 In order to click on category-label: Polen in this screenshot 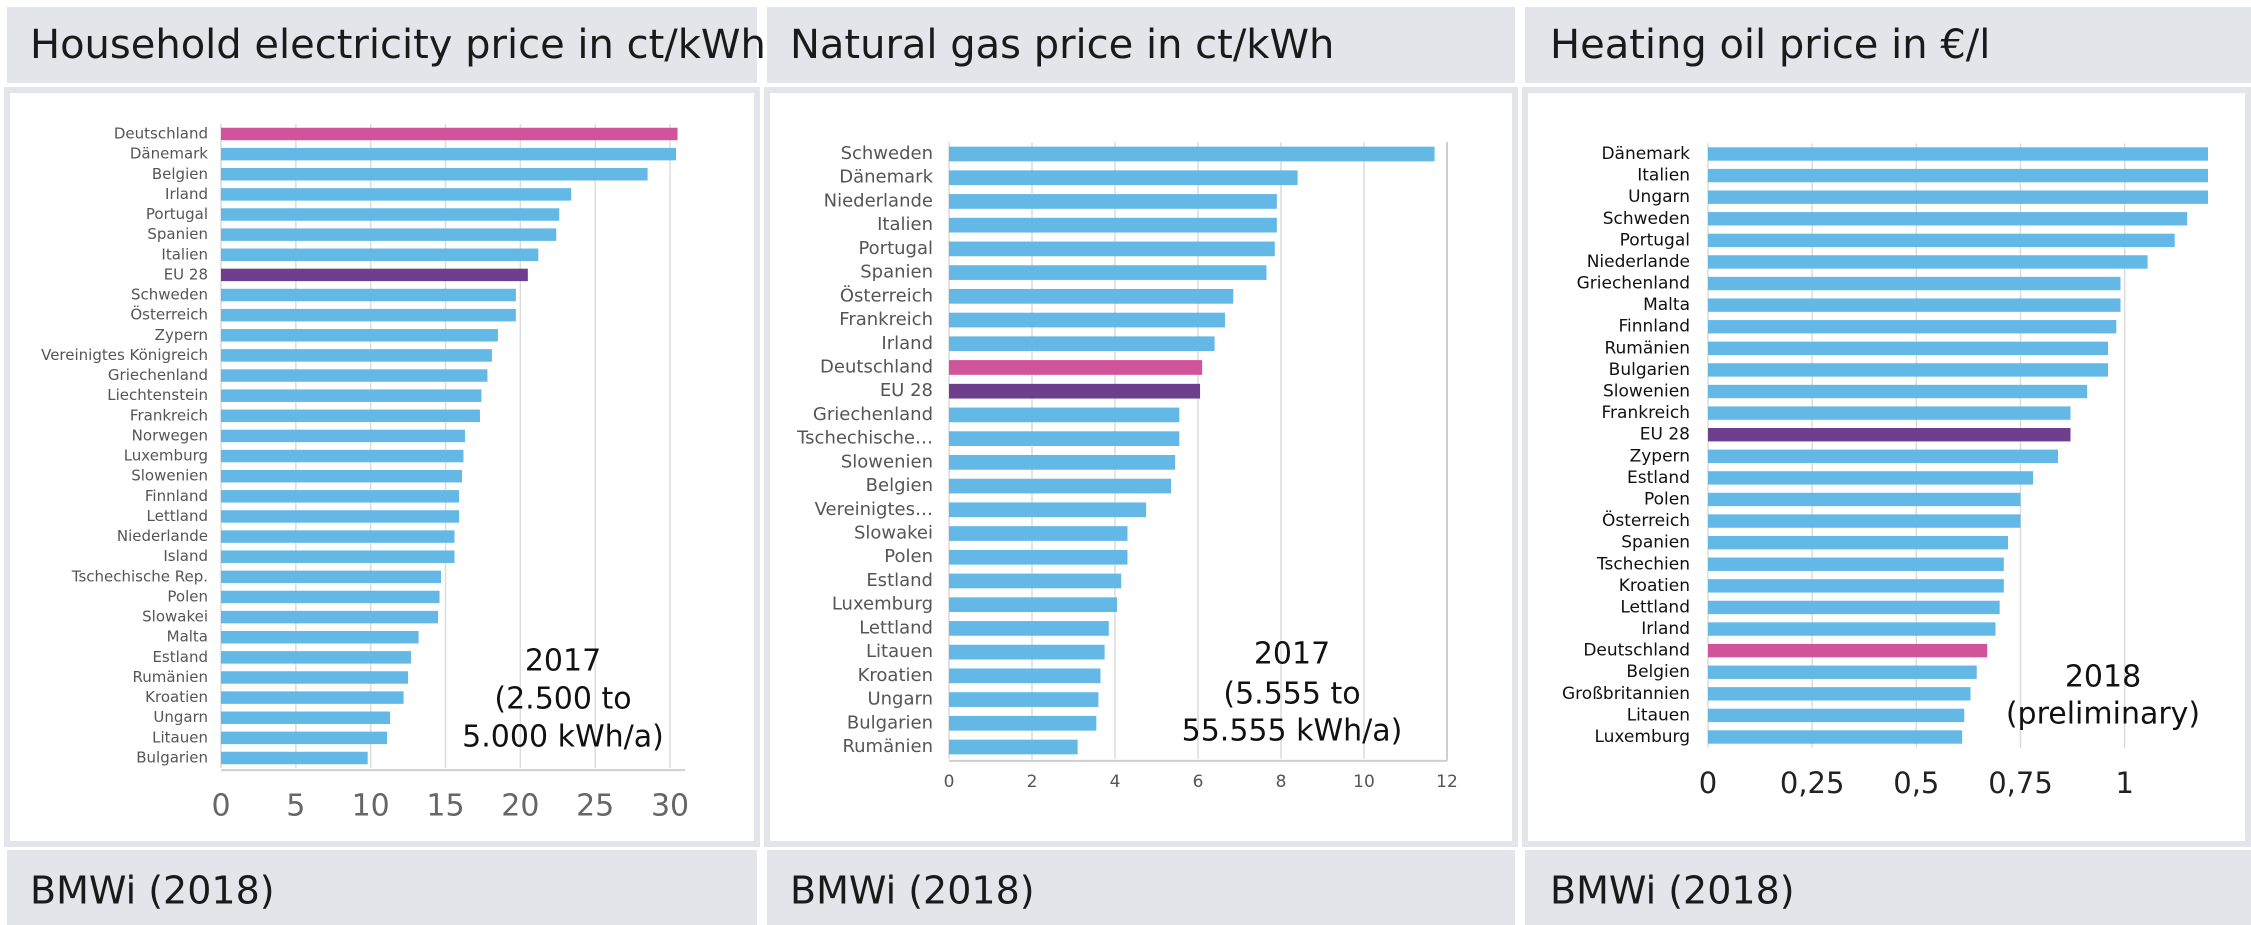, I will do `click(908, 556)`.